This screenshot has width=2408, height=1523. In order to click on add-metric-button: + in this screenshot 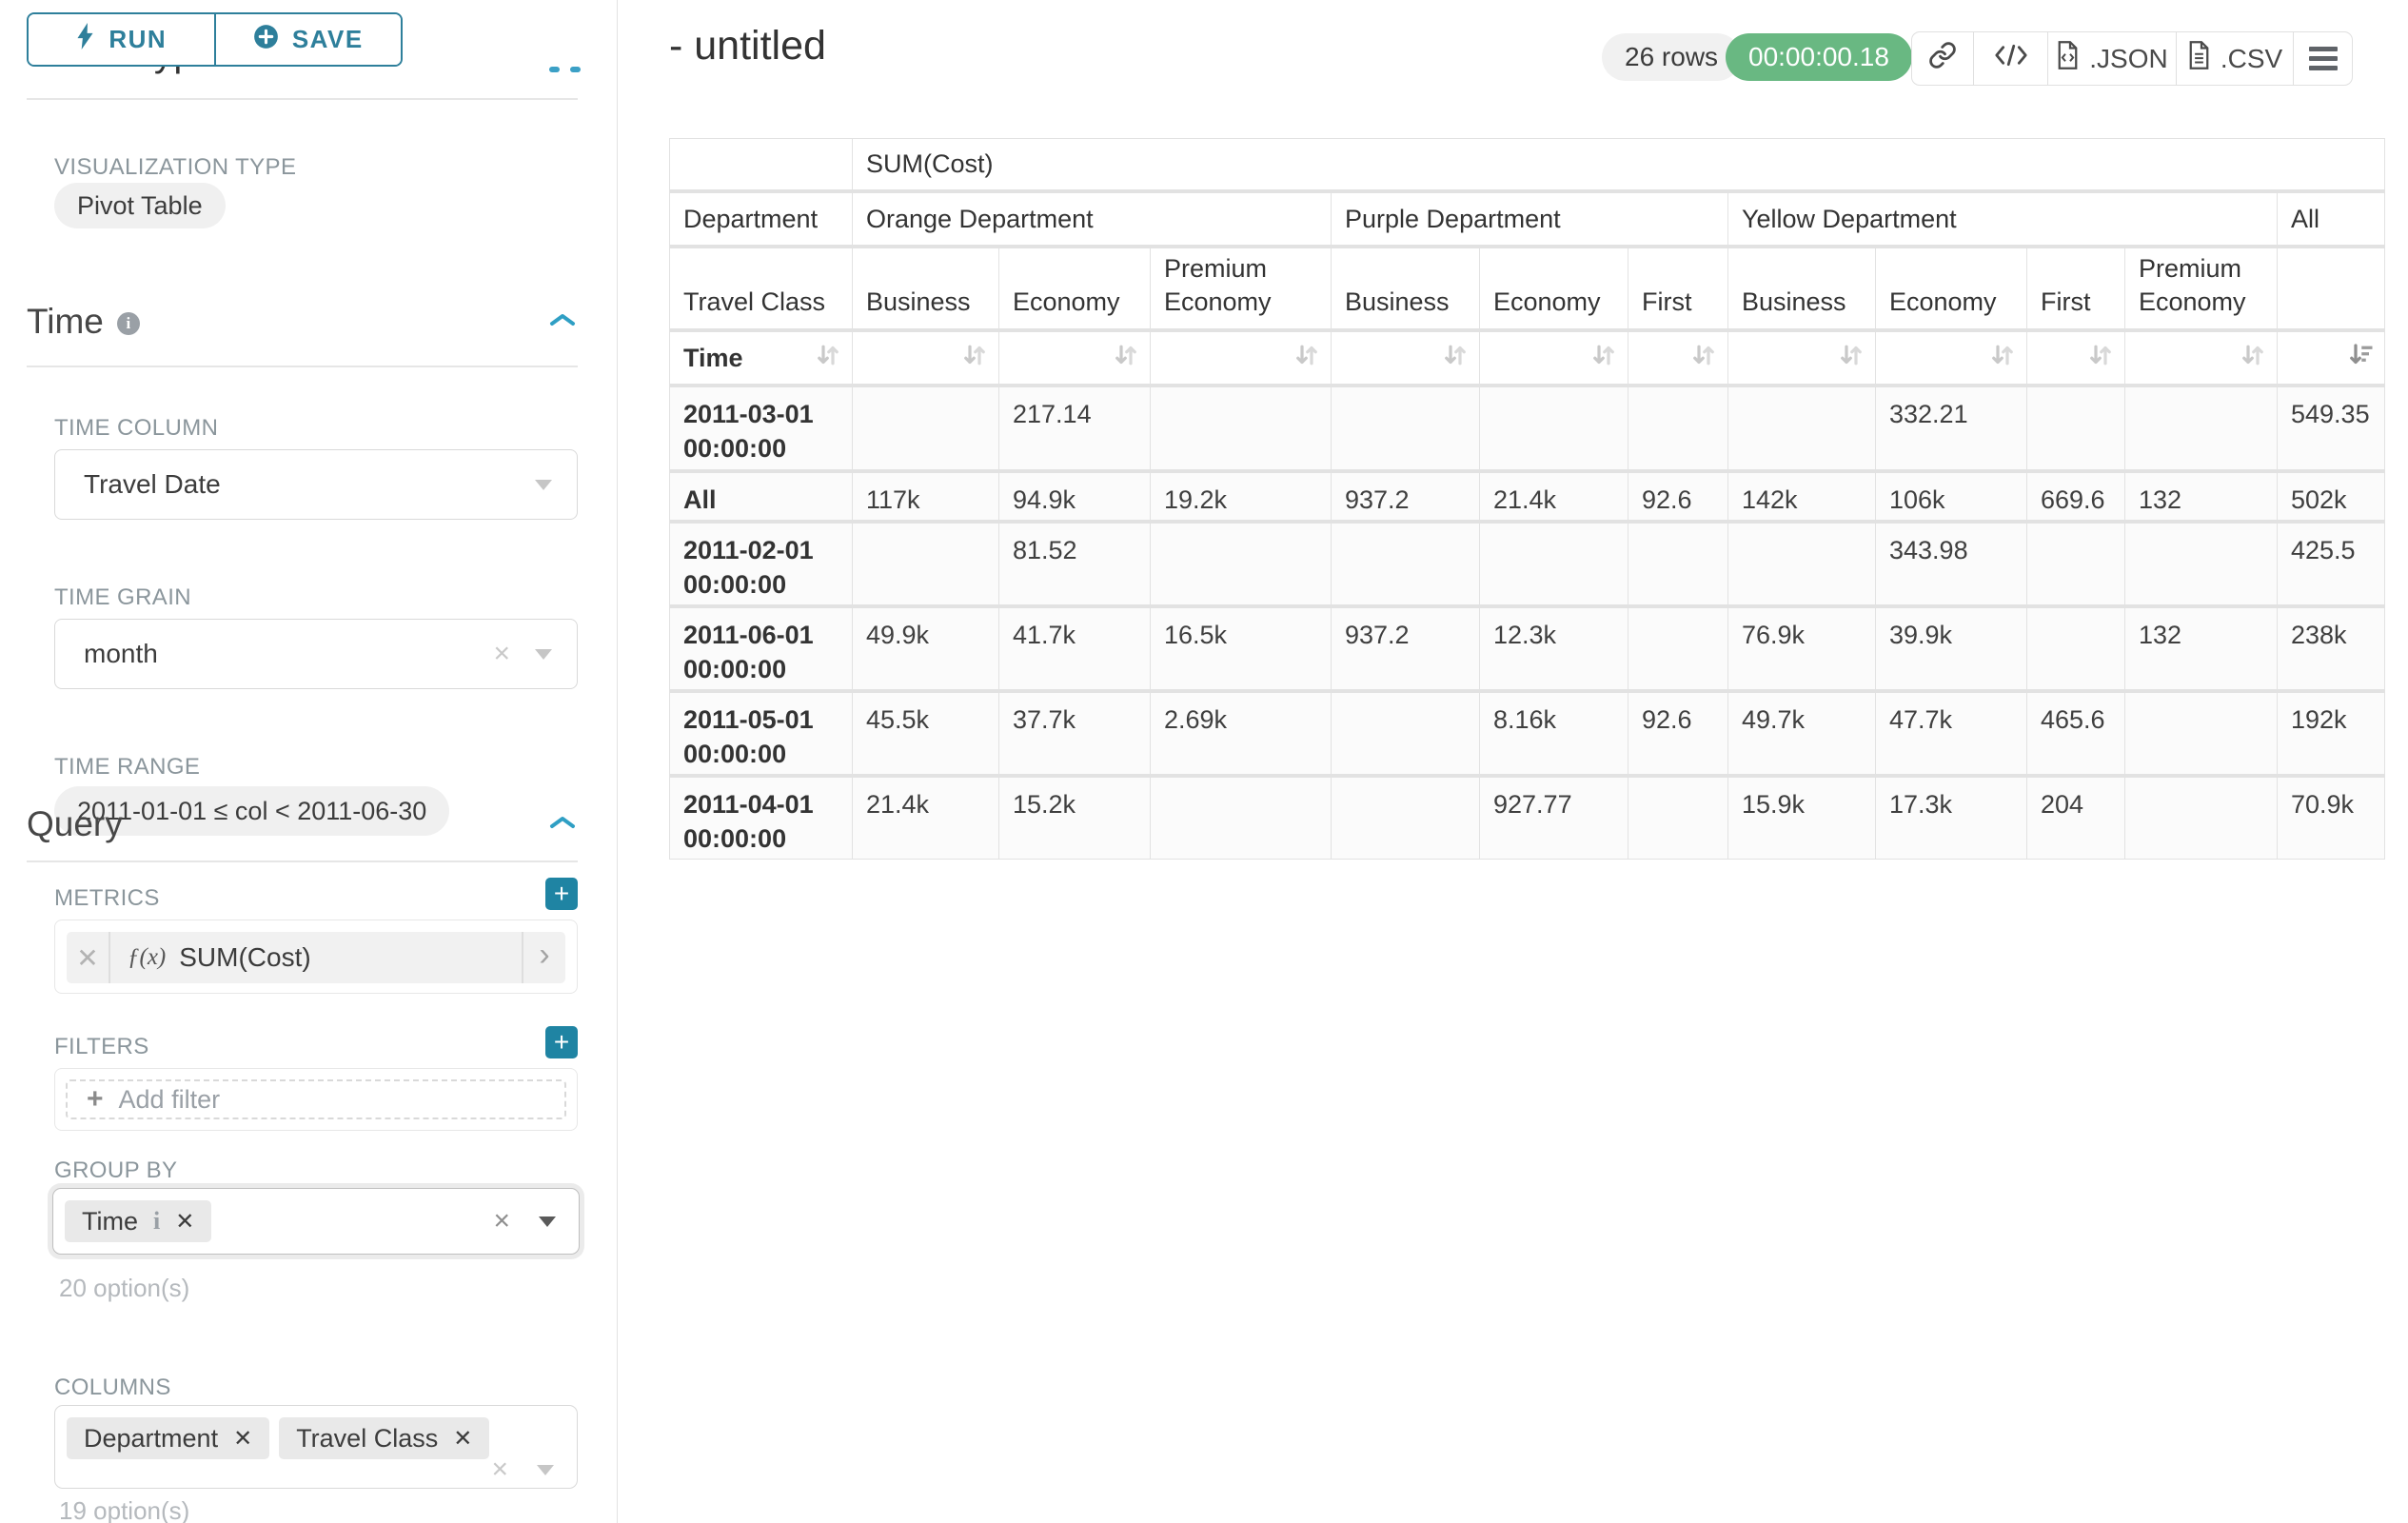, I will do `click(561, 894)`.